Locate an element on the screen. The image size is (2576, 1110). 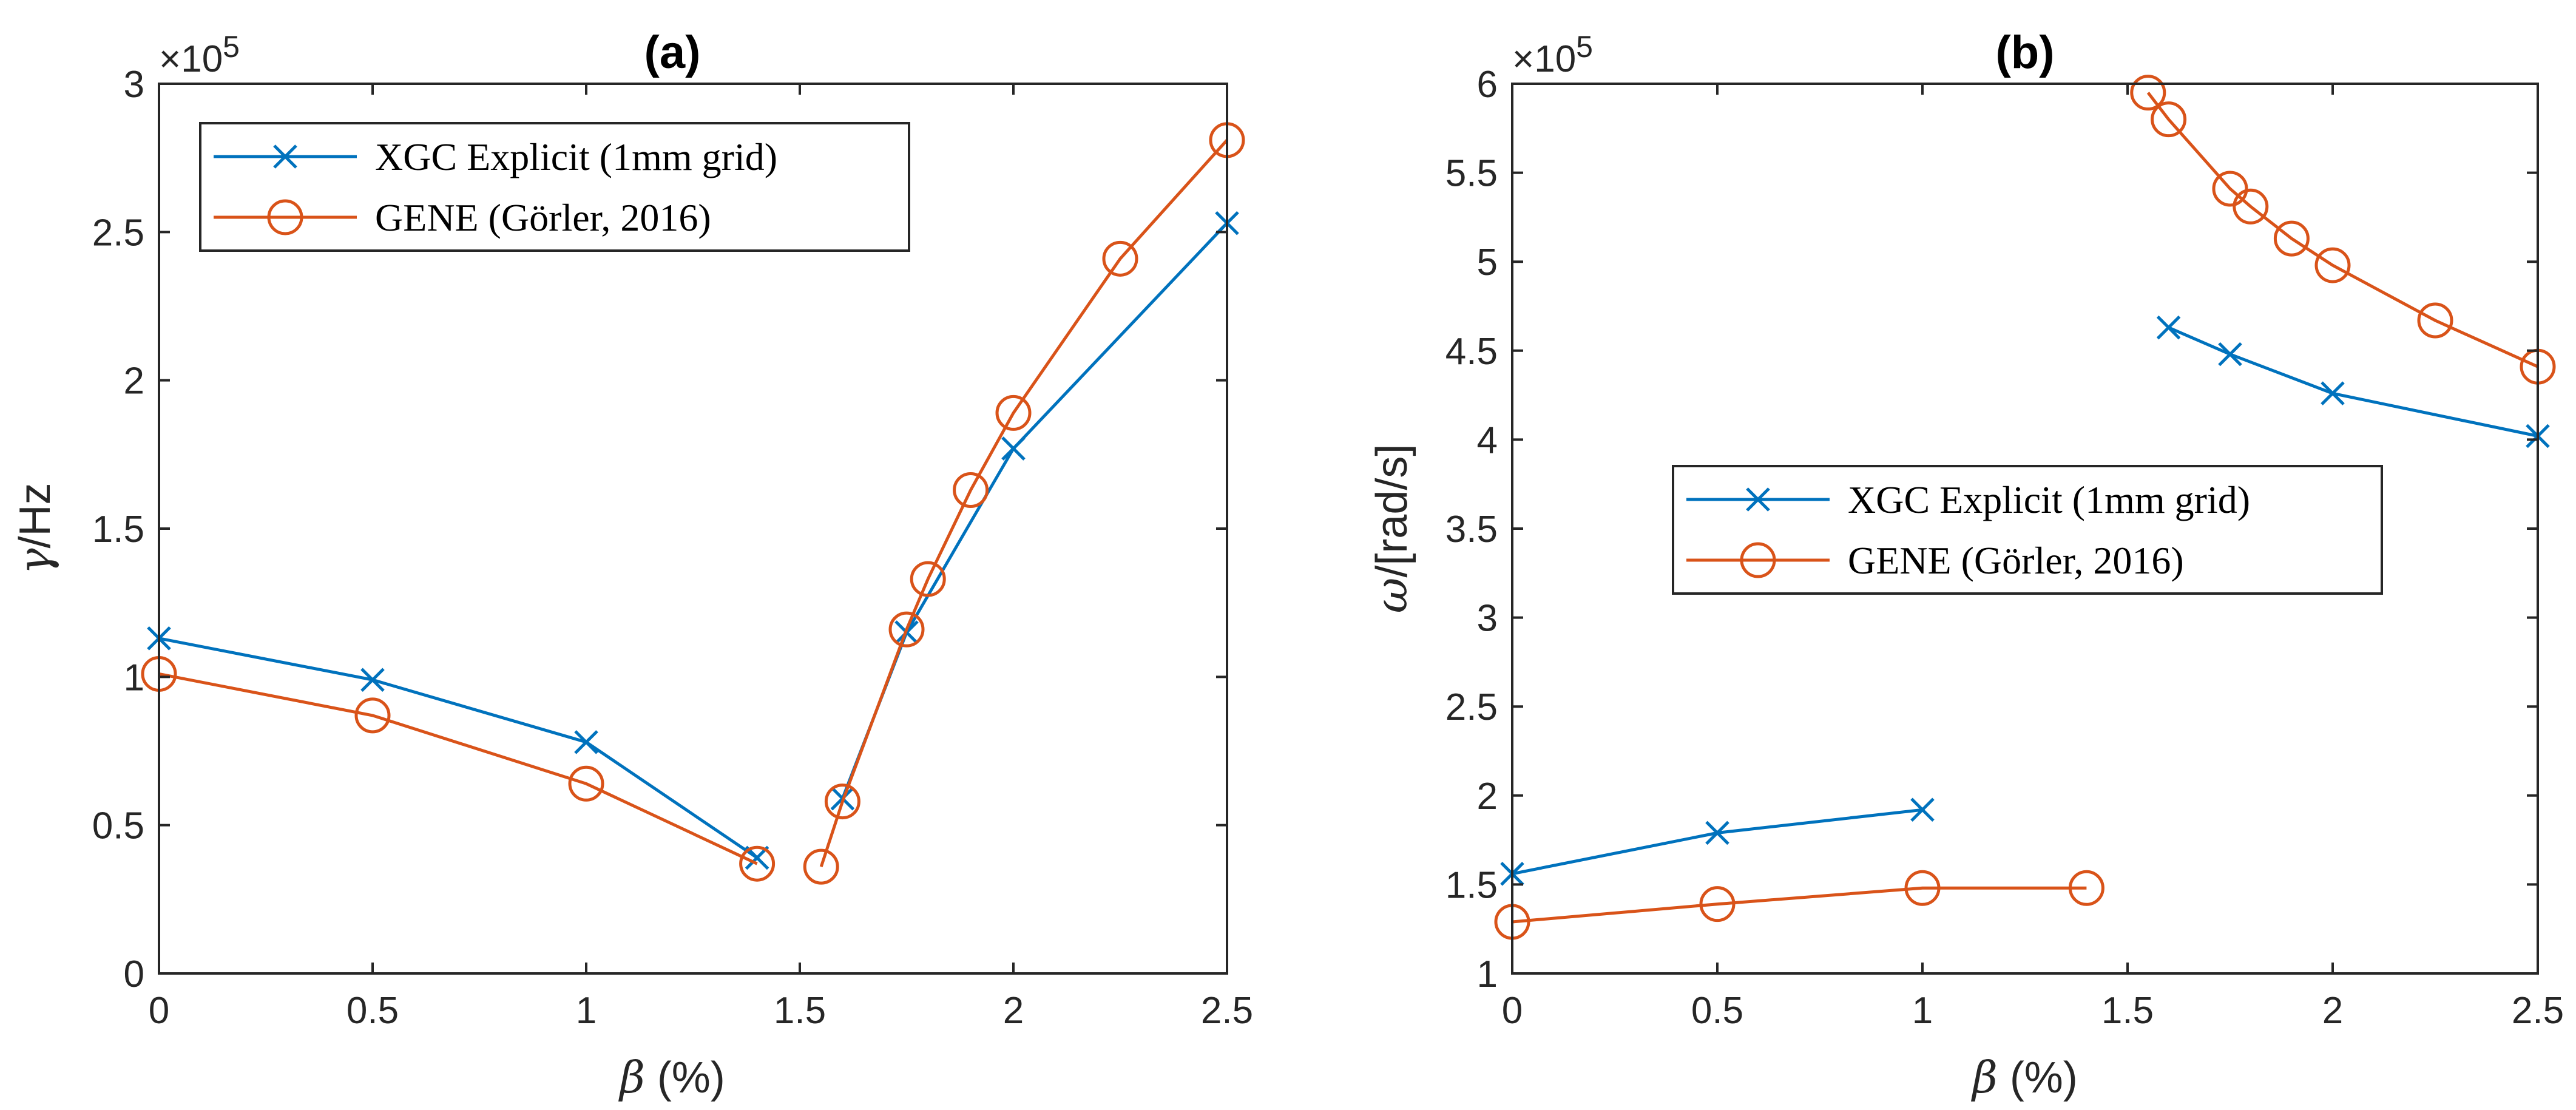
panel-a-exponent-base: ×10 is located at coordinates (191, 59).